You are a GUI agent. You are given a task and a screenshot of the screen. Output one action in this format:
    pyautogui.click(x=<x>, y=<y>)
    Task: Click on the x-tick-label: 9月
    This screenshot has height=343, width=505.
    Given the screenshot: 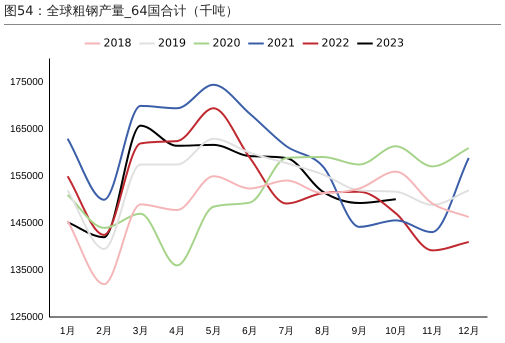 What is the action you would take?
    pyautogui.click(x=360, y=331)
    